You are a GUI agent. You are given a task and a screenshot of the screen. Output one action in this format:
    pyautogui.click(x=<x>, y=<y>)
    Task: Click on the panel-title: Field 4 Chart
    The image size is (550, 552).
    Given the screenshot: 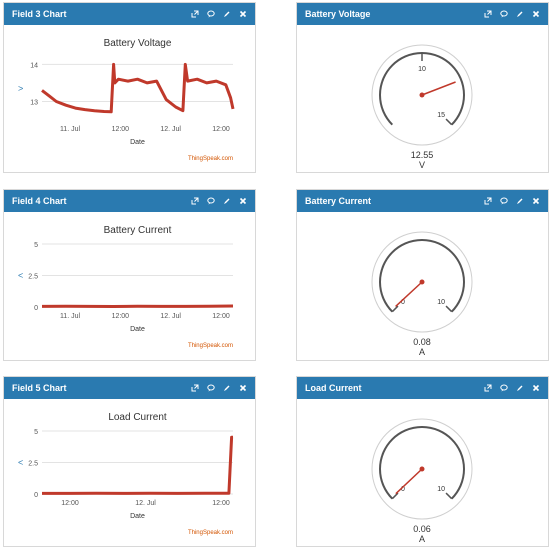 What is the action you would take?
    pyautogui.click(x=39, y=201)
    